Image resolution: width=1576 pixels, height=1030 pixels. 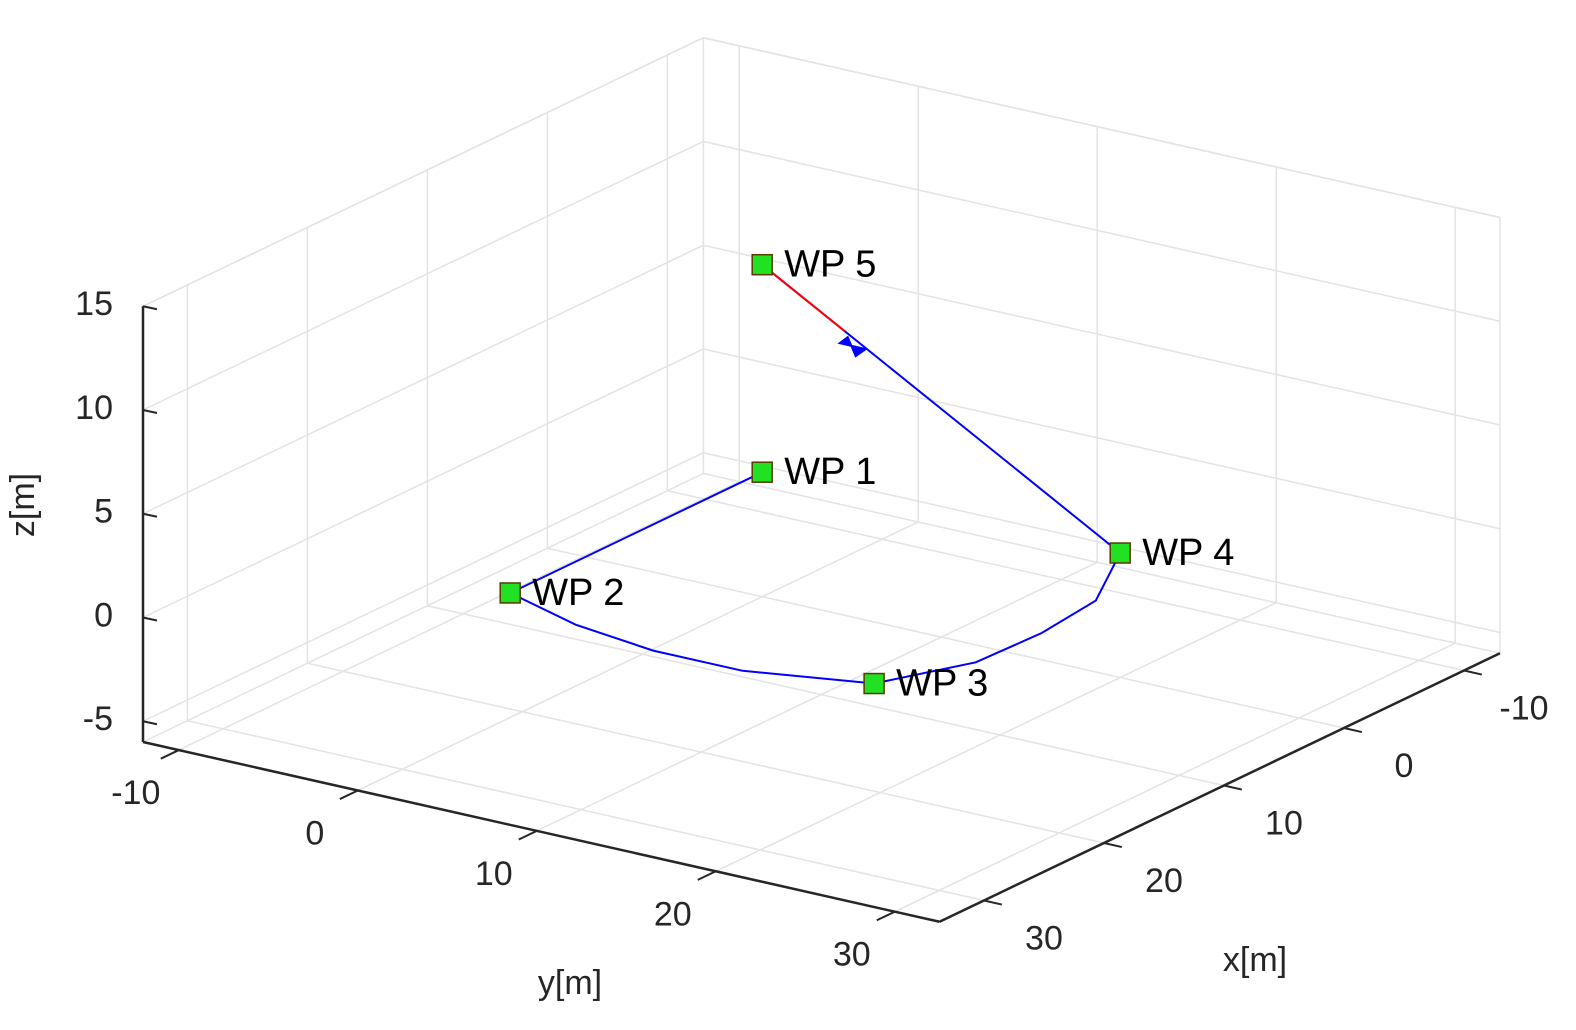 I want to click on z-axis-label: z[m], so click(x=23, y=505).